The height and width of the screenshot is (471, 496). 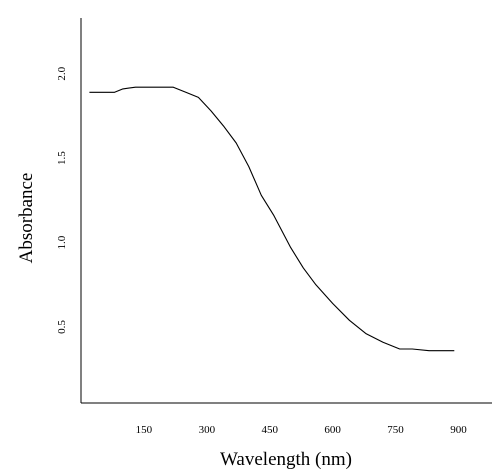 What do you see at coordinates (26, 218) in the screenshot?
I see `y-axis-title: Absorbance` at bounding box center [26, 218].